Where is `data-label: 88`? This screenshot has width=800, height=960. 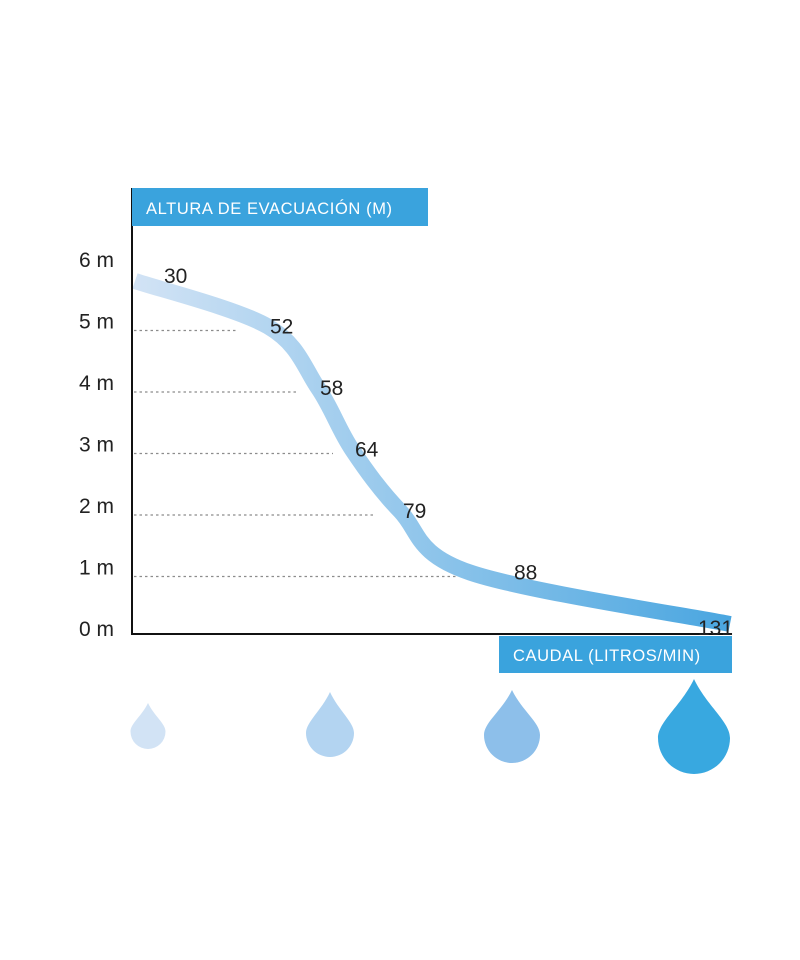 data-label: 88 is located at coordinates (525, 573).